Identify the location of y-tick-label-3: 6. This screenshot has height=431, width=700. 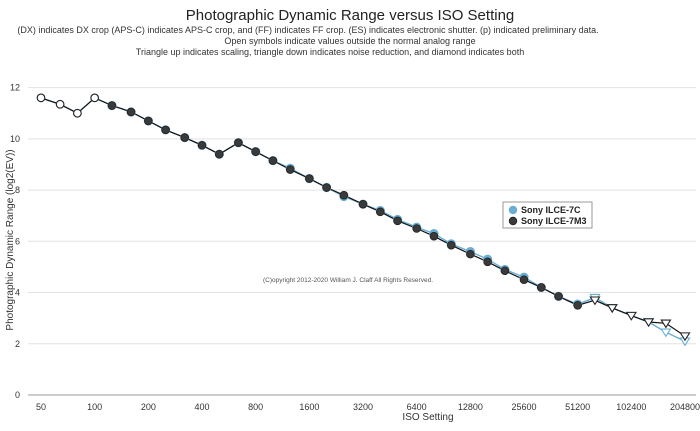
(17, 241).